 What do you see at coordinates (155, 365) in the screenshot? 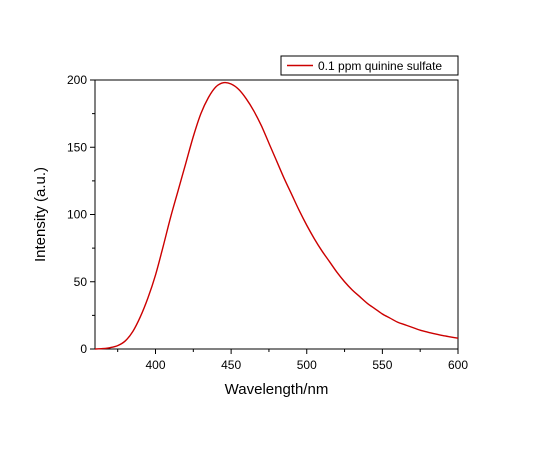
I see `x-tick-label: 400` at bounding box center [155, 365].